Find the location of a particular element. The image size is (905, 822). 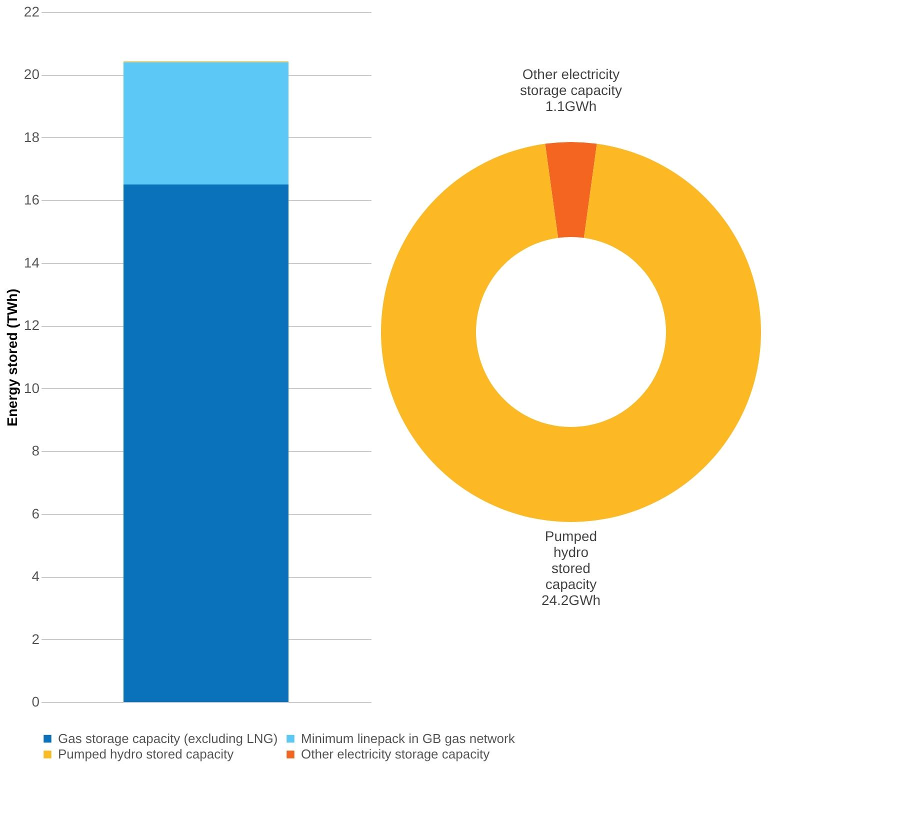

y-tick-label: 14 is located at coordinates (32, 262).